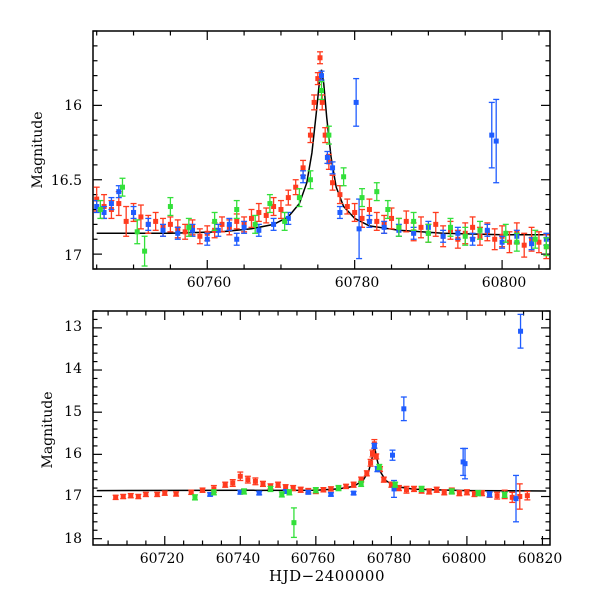  I want to click on bottom-ytick-label-18: 18, so click(73, 539).